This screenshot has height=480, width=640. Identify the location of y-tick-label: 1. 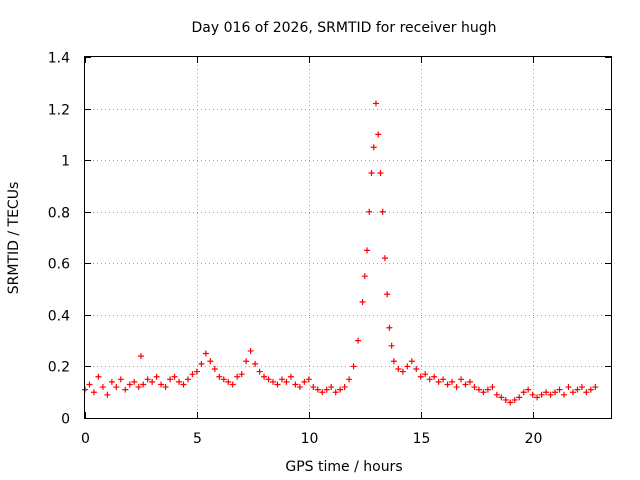
(65, 162).